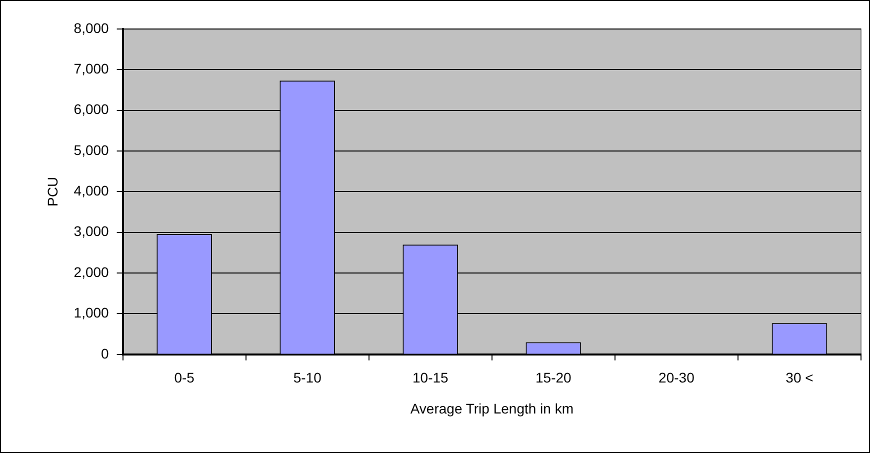  I want to click on y-tick-label: 5,000, so click(92, 150).